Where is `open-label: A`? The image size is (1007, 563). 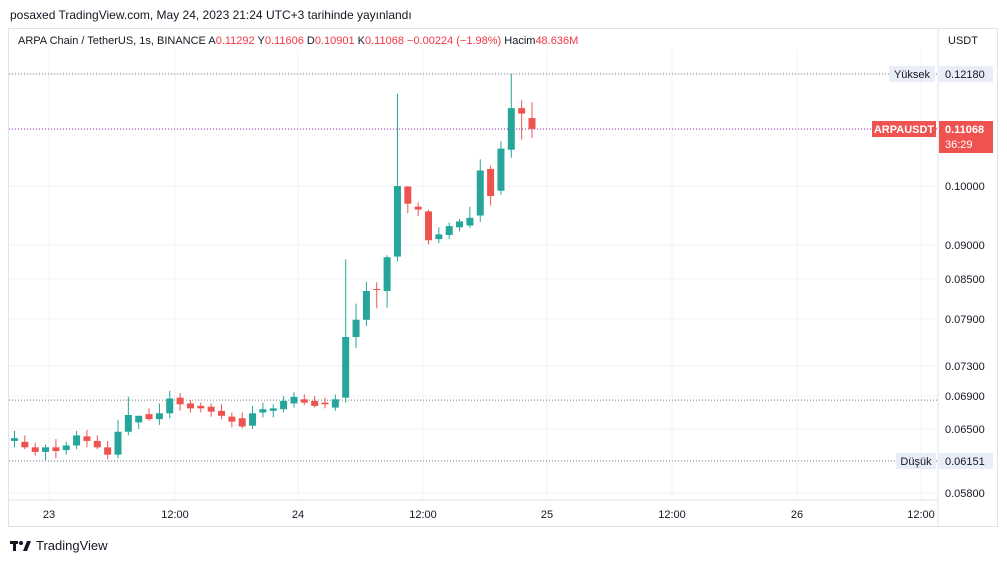 open-label: A is located at coordinates (212, 41).